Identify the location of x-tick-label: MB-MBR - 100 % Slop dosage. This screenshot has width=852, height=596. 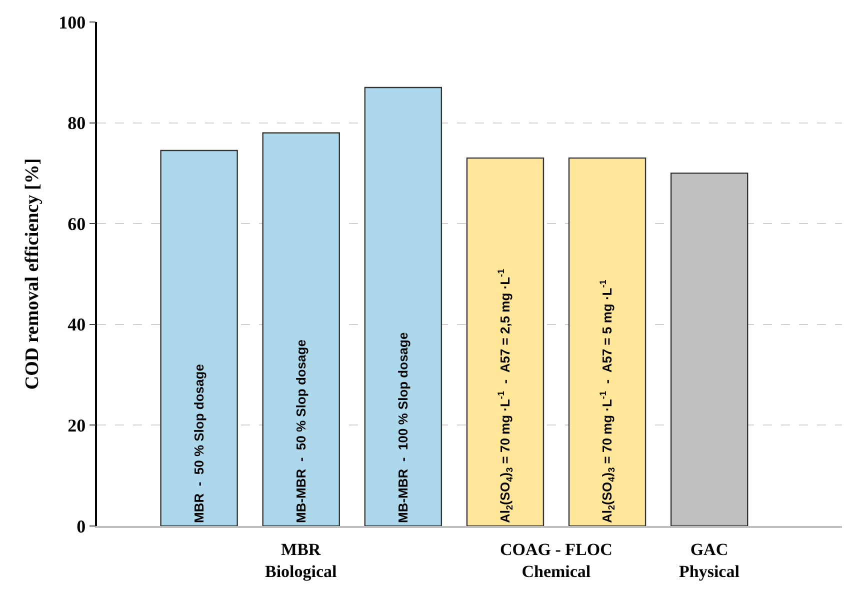
(403, 427).